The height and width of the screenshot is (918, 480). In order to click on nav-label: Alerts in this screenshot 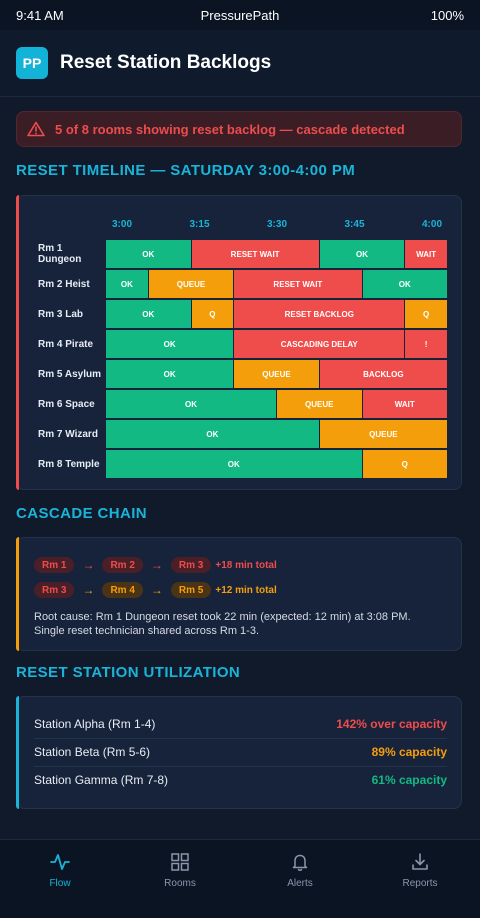, I will do `click(300, 883)`.